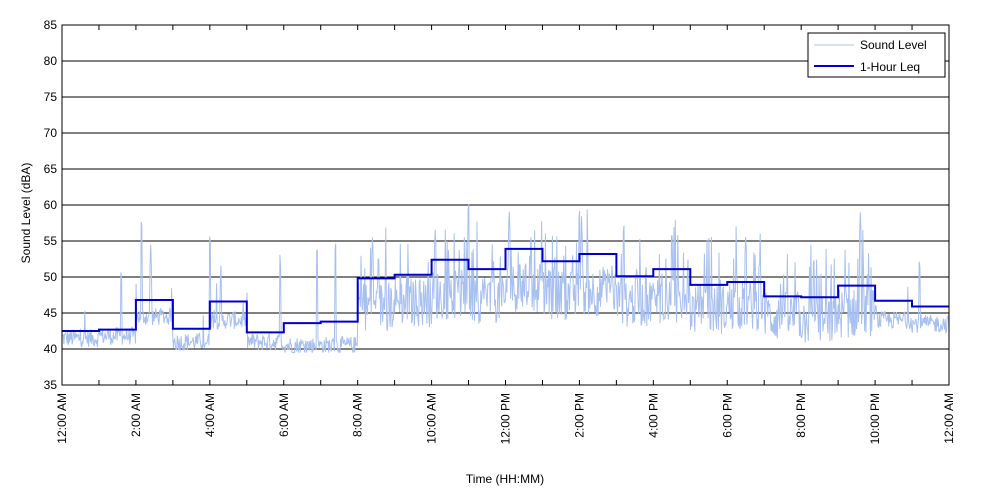 This screenshot has width=1000, height=500. What do you see at coordinates (579, 415) in the screenshot?
I see `x-tick-label: 2:00 PM` at bounding box center [579, 415].